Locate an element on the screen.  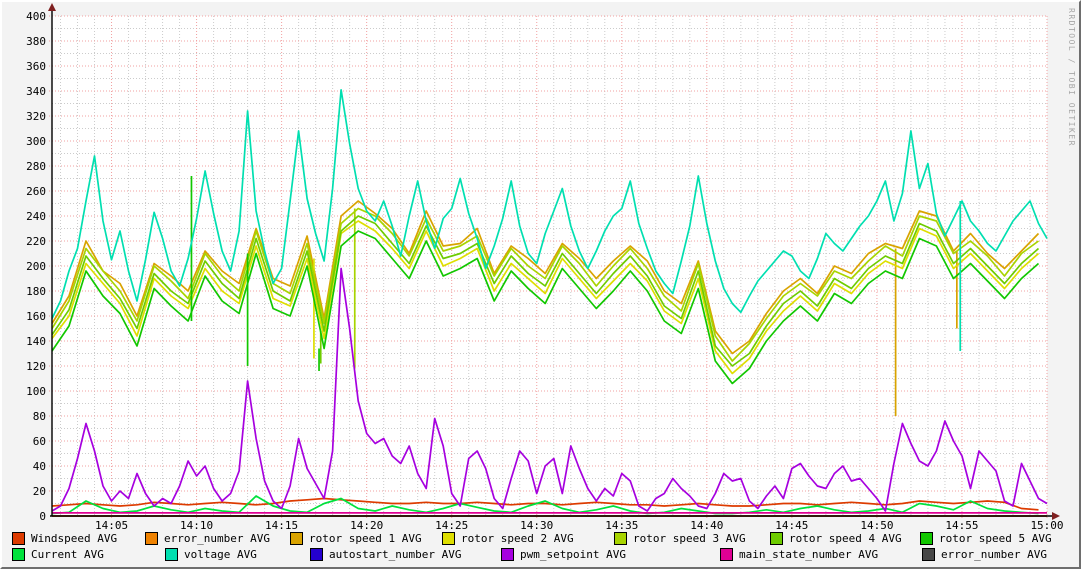
legend-item: voltage AVG is located at coordinates (211, 554).